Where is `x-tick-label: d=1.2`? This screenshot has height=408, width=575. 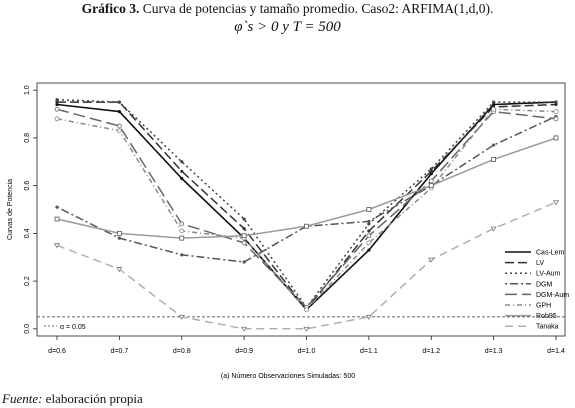 x-tick-label: d=1.2 is located at coordinates (431, 351).